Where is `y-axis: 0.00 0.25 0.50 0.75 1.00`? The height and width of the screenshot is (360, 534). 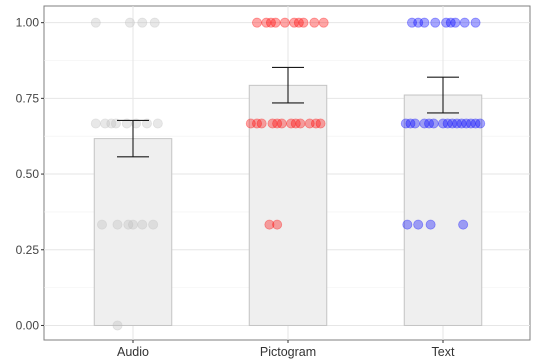 y-axis: 0.00 0.25 0.50 0.75 1.00 is located at coordinates (30, 174).